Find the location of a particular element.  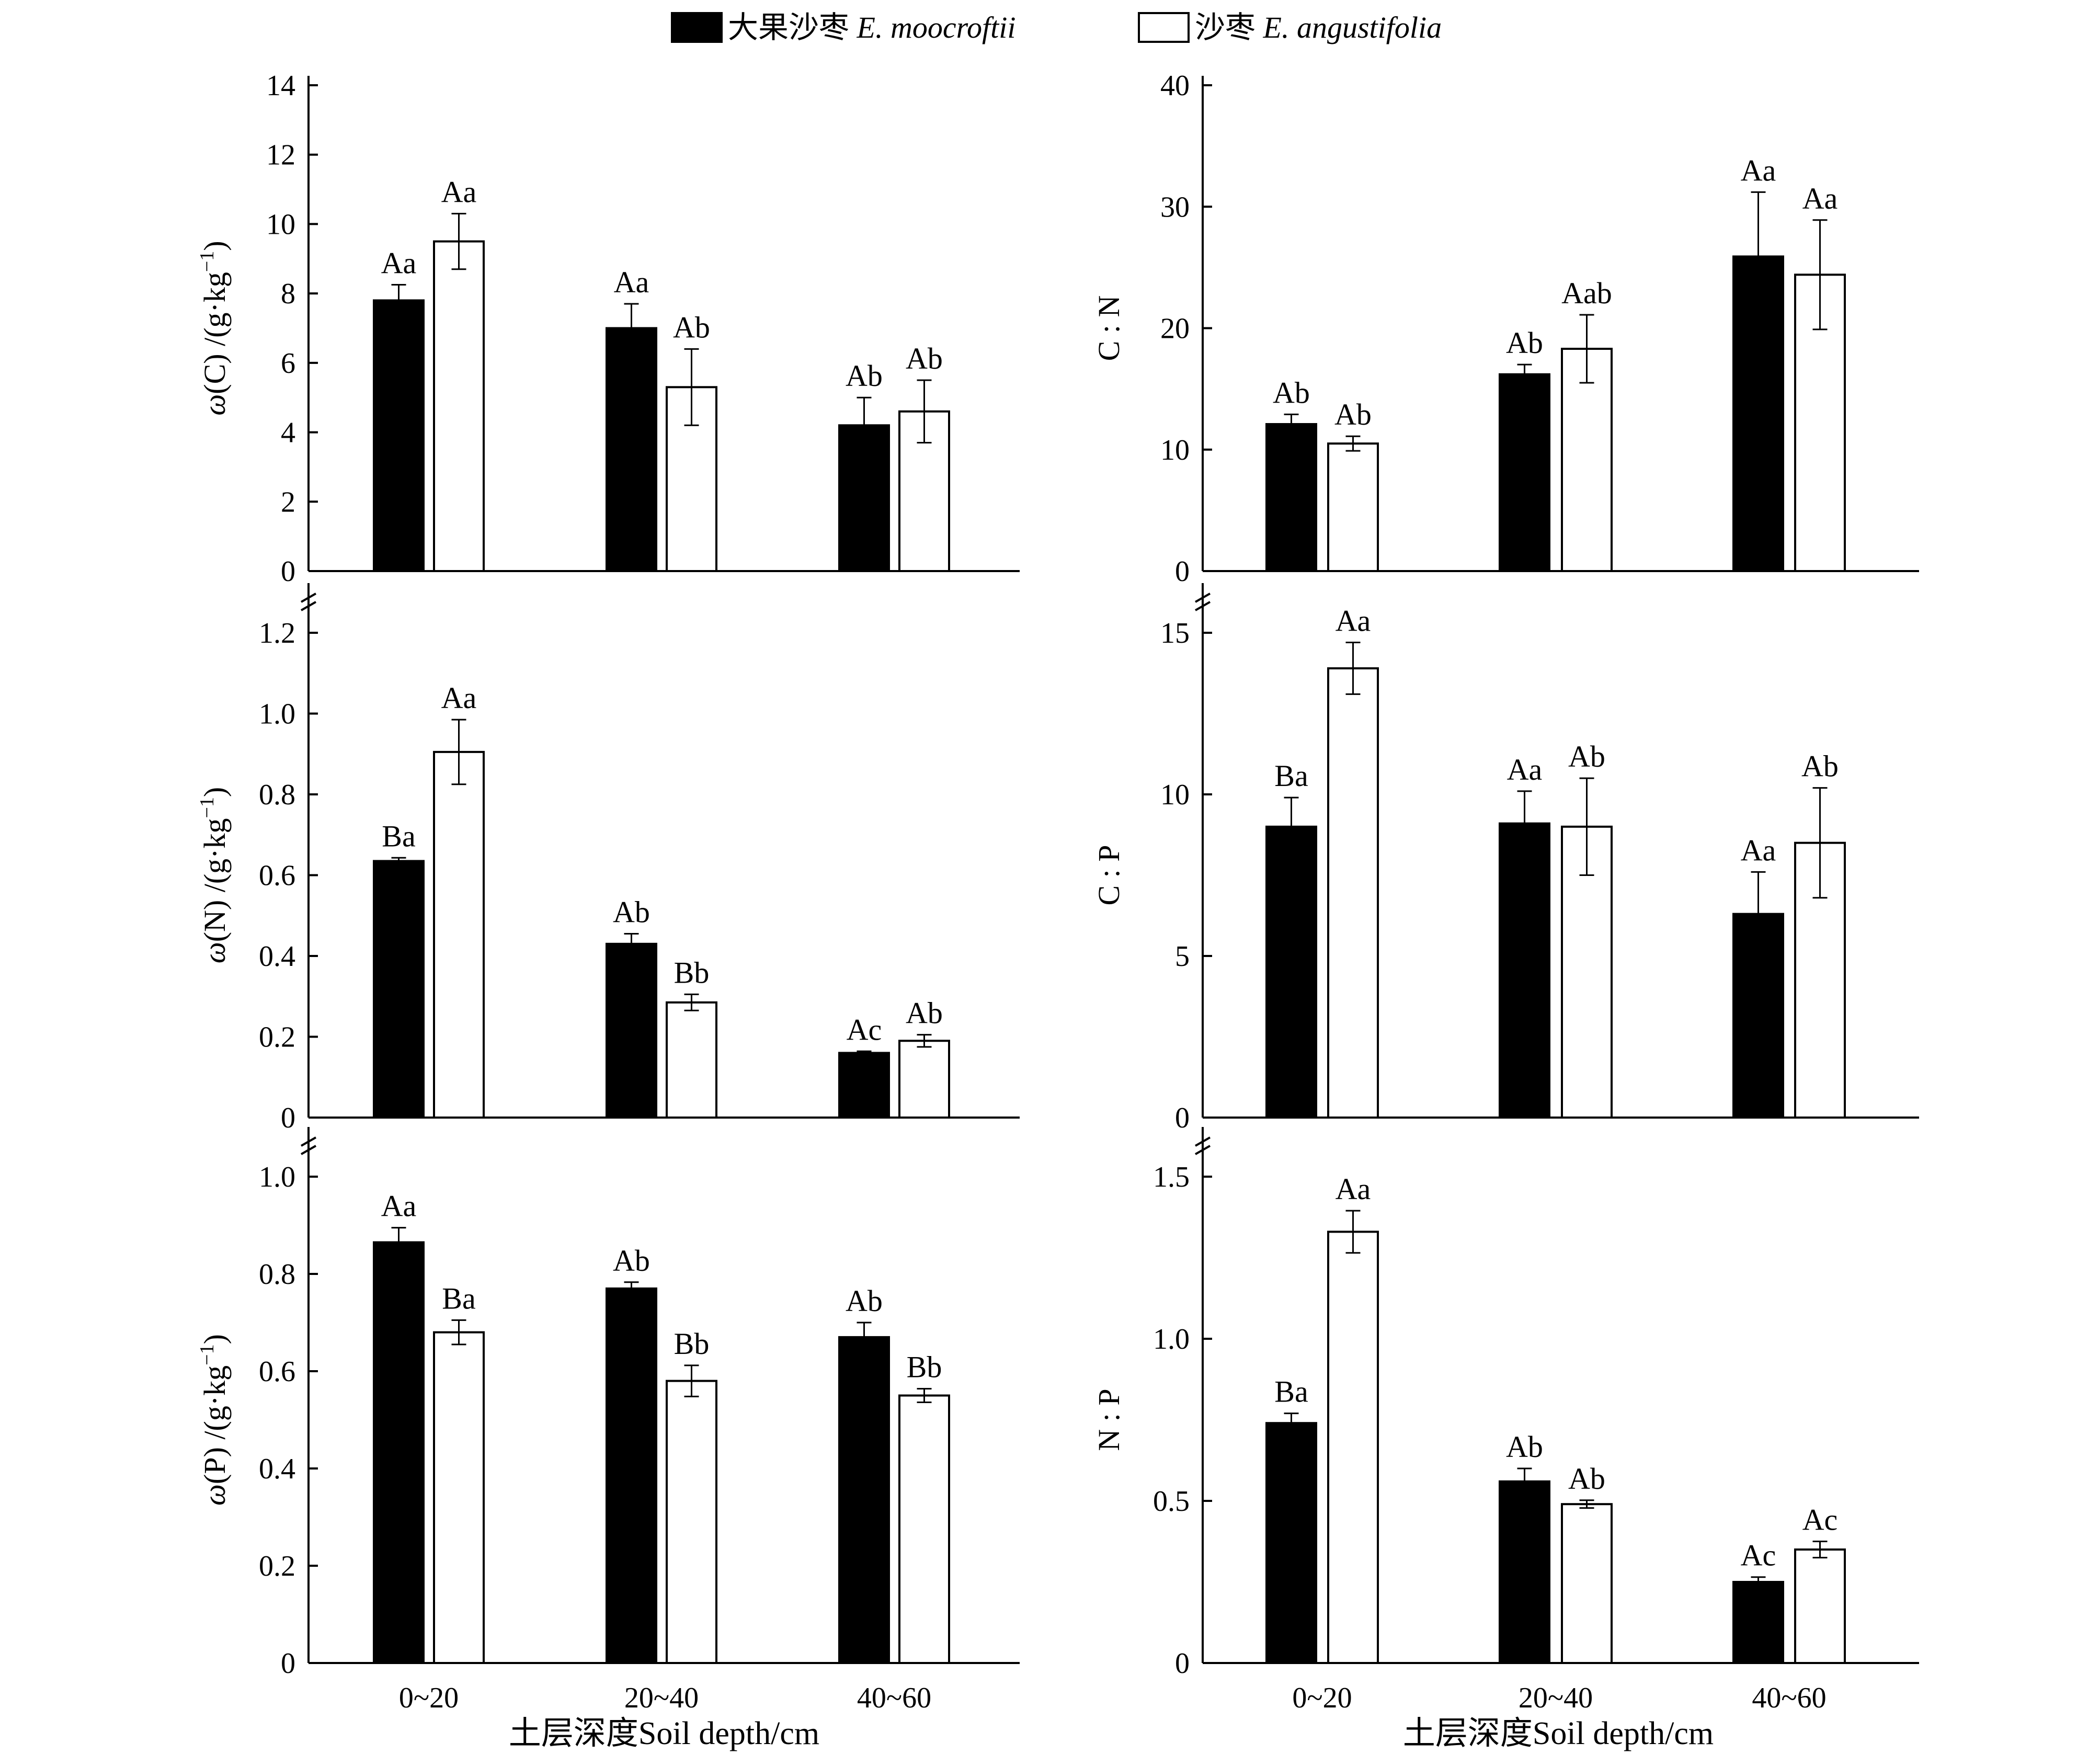

x-axis-label-left: 土层深度Soil depth/cm is located at coordinates (664, 1733).